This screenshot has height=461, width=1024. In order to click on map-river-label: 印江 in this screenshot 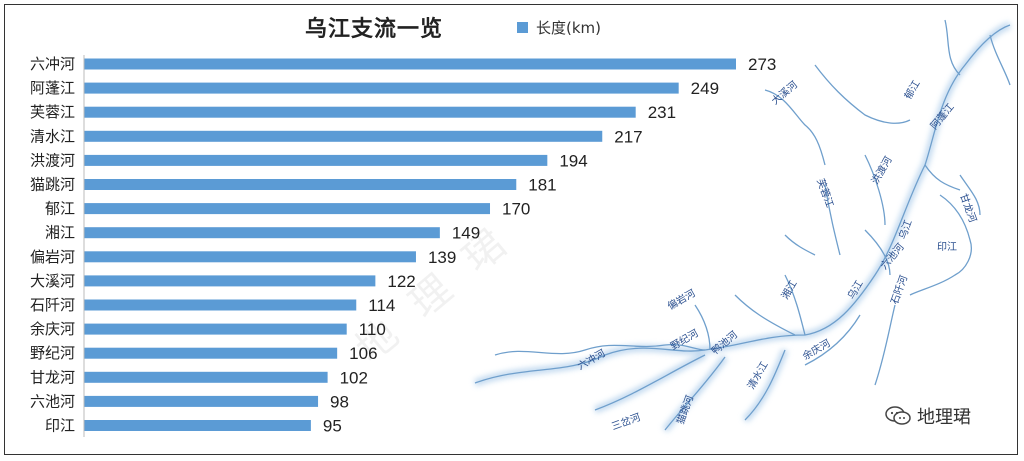, I will do `click(947, 247)`.